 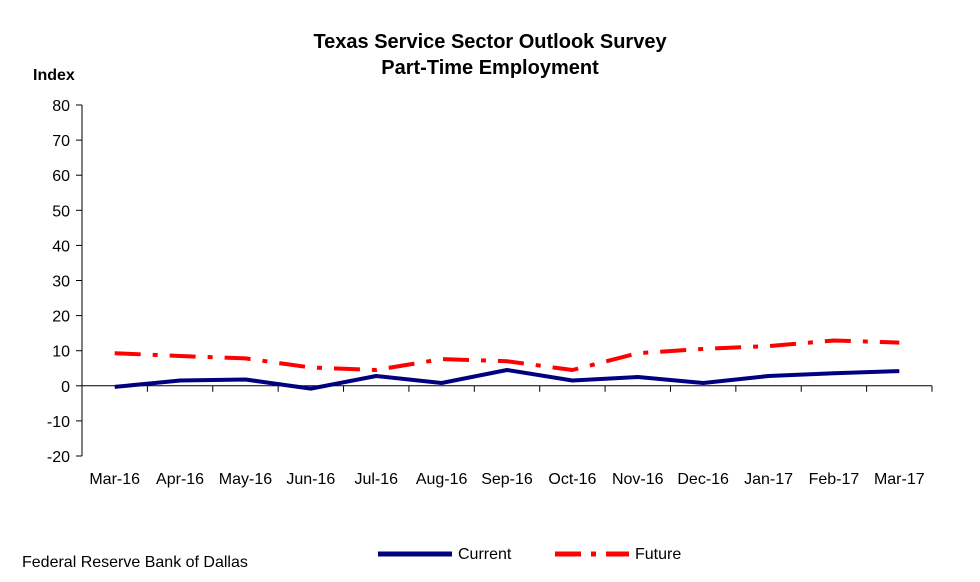 I want to click on y-tick-label: 60, so click(x=61, y=176).